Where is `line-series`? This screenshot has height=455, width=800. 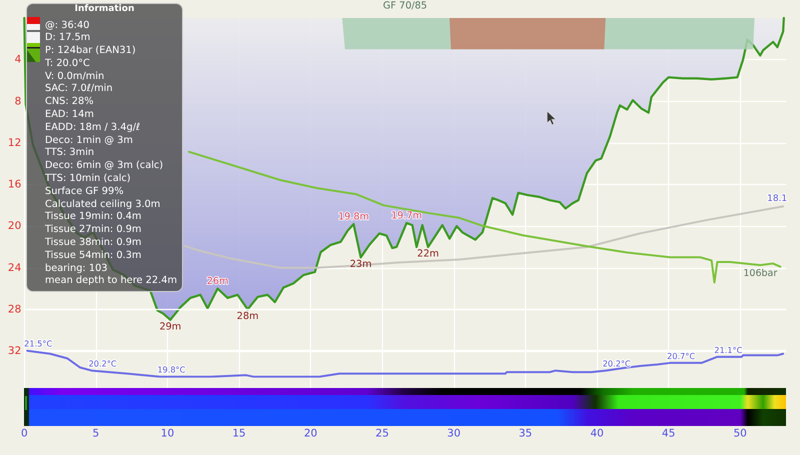
line-series is located at coordinates (484, 237).